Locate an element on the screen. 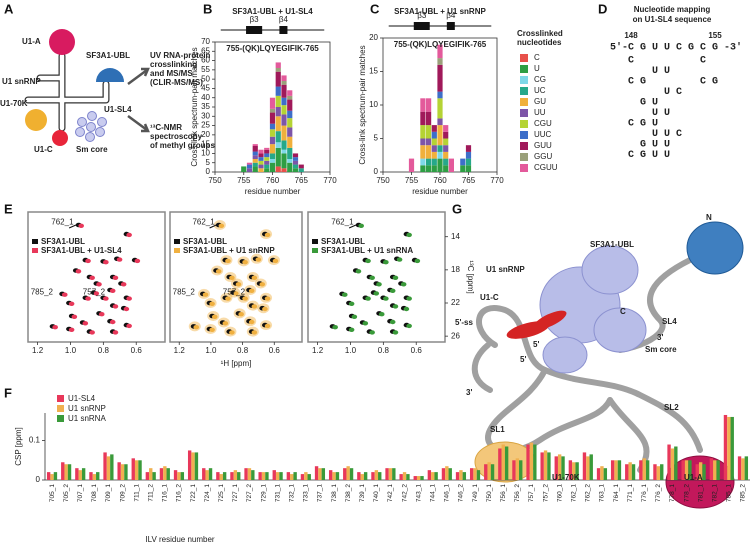 This screenshot has height=548, width=754. method-text: and MS/MS is located at coordinates (171, 73).